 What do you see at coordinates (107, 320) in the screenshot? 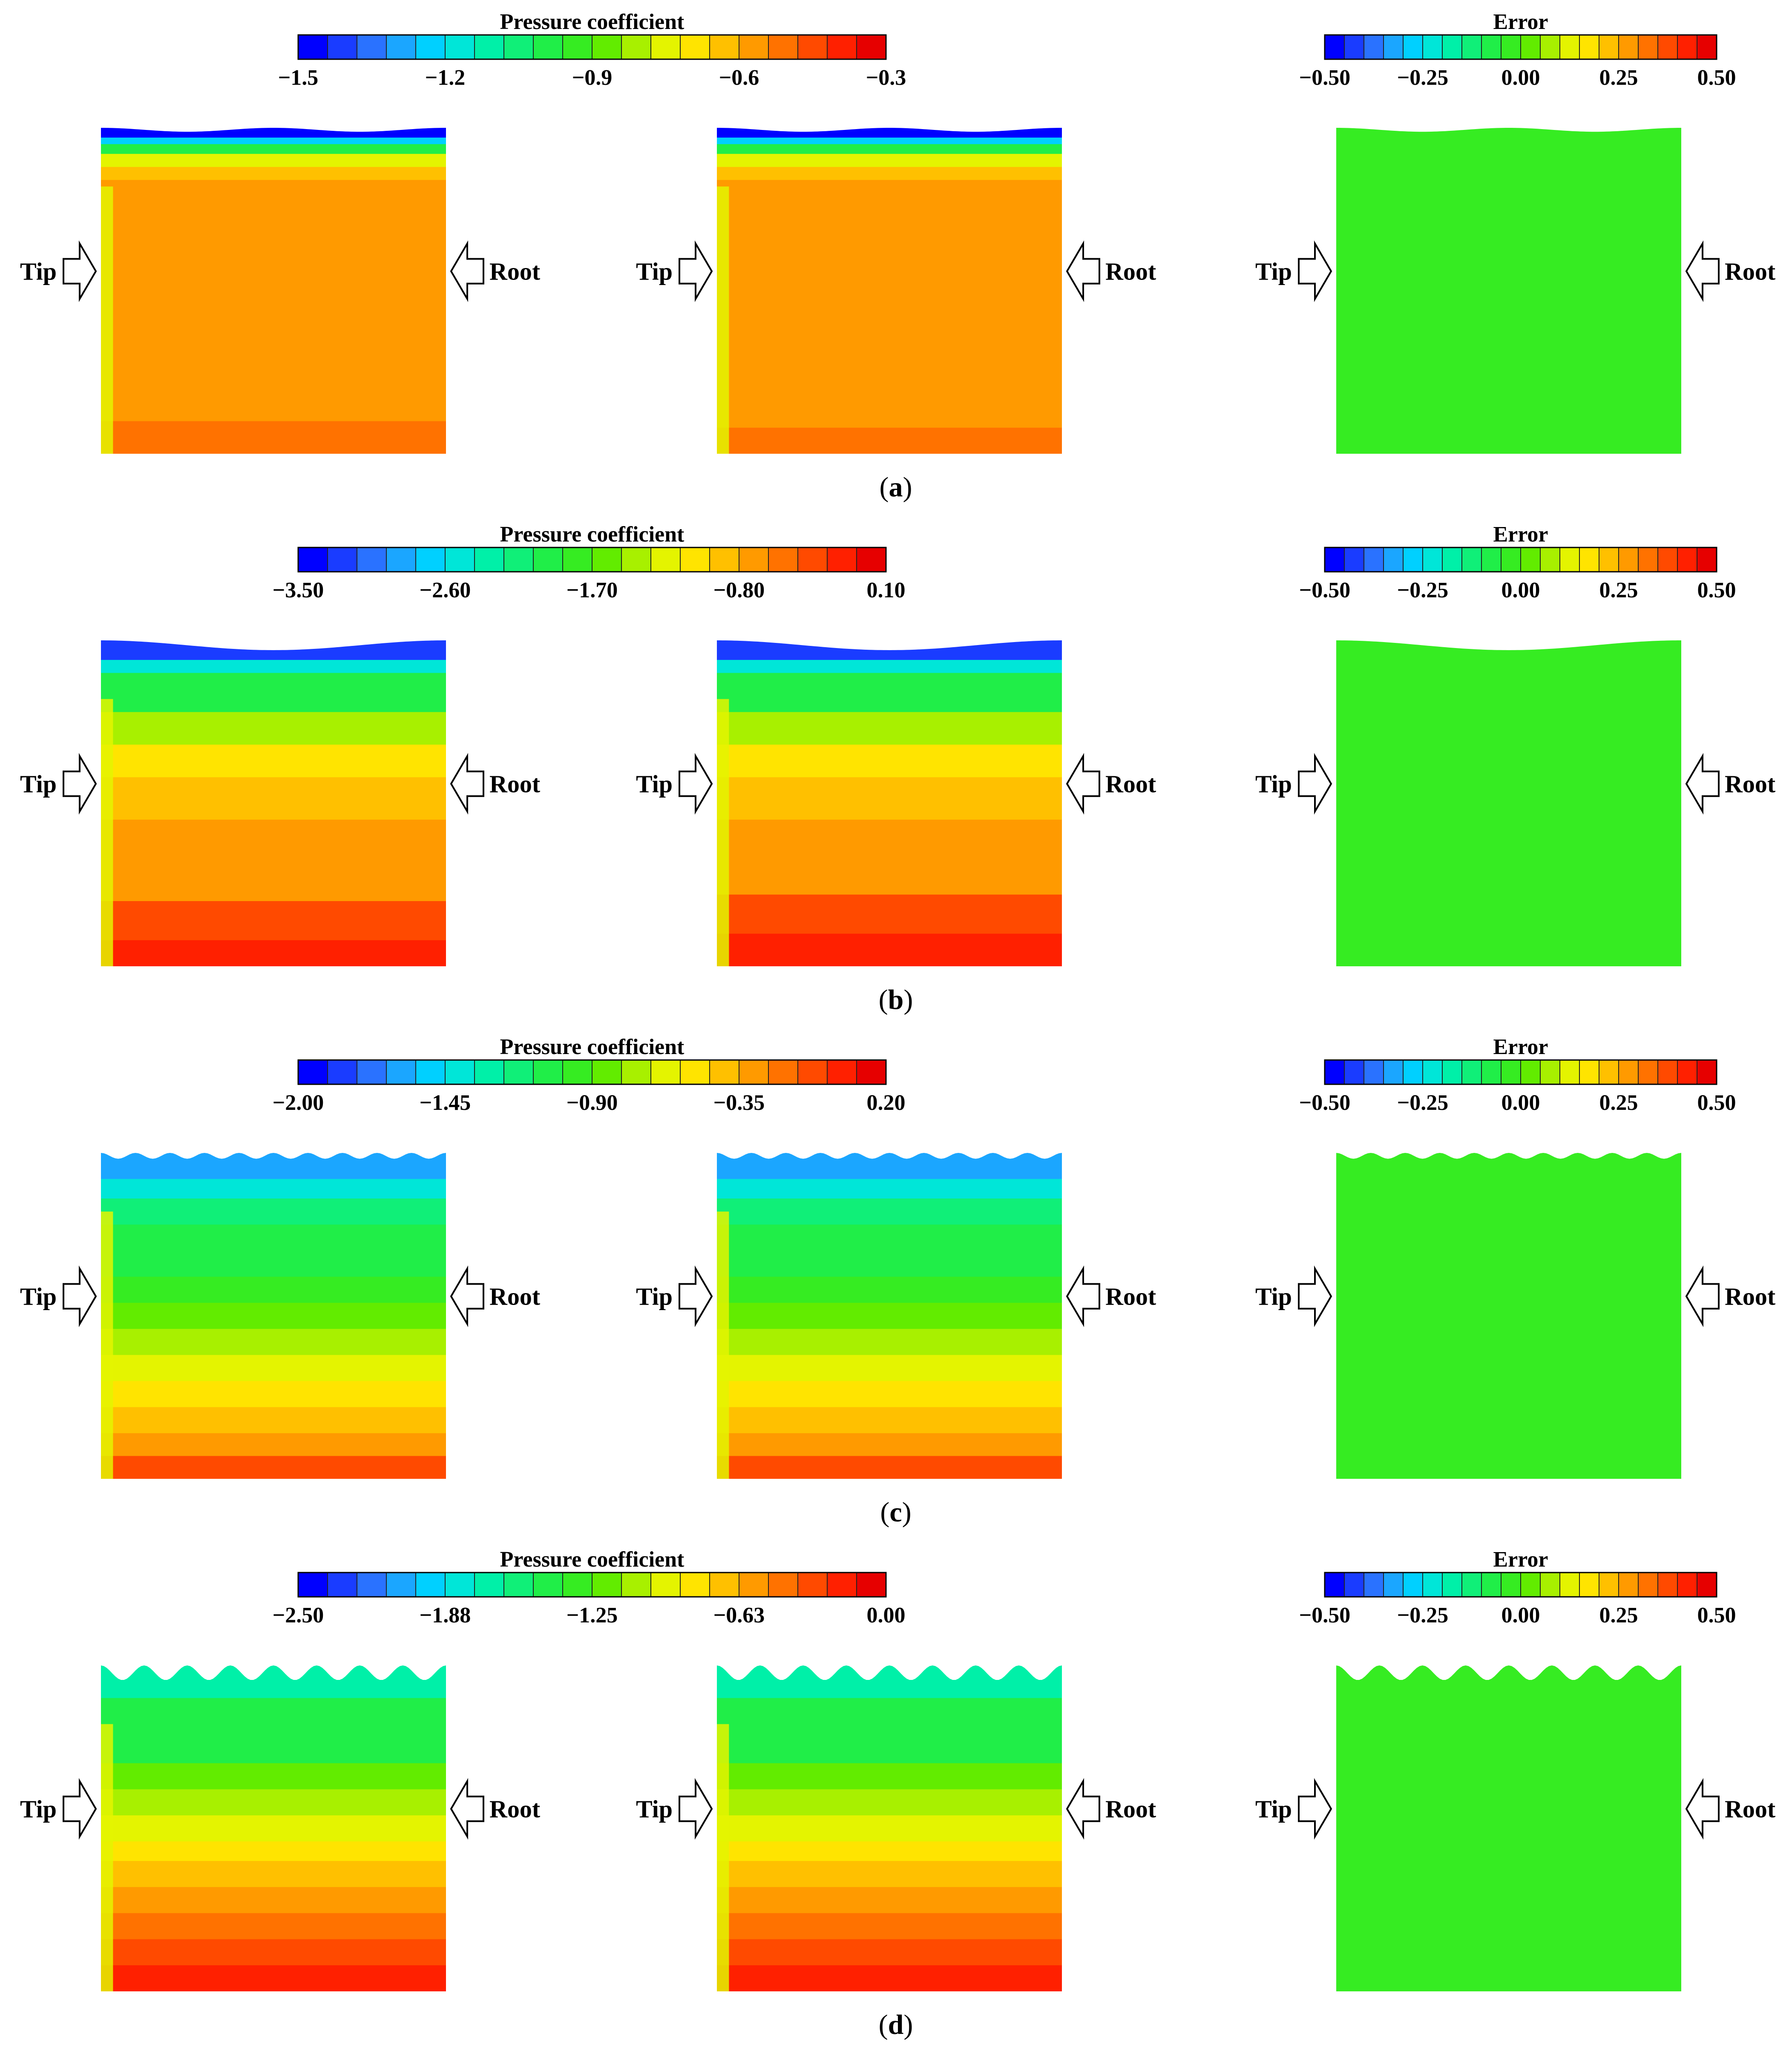
I see `prediction-panel-a-tip-streak` at bounding box center [107, 320].